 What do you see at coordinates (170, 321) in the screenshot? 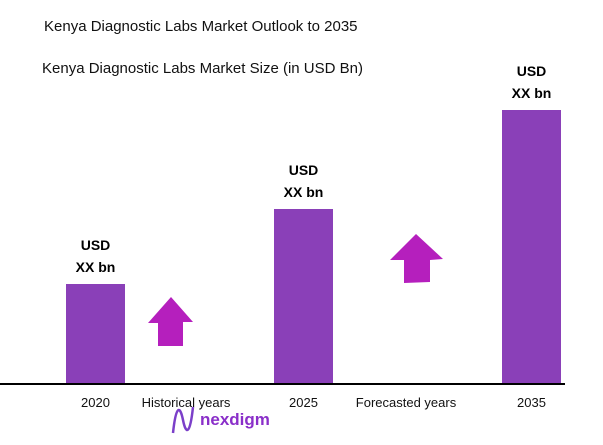
I see `historical-growth-arrow` at bounding box center [170, 321].